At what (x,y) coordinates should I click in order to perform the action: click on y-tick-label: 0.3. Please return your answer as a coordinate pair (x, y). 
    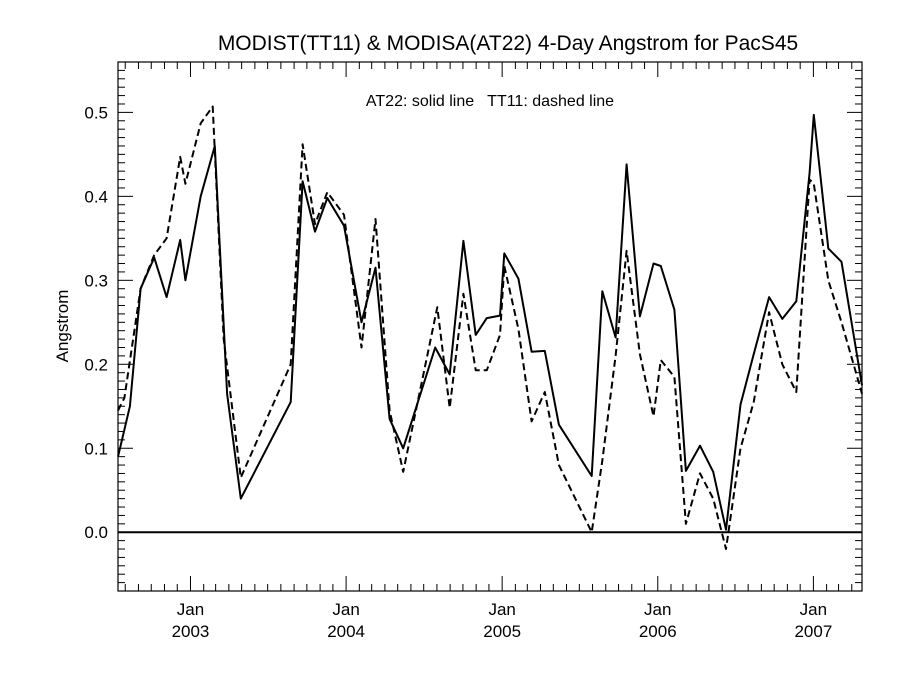
    Looking at the image, I should click on (96, 280).